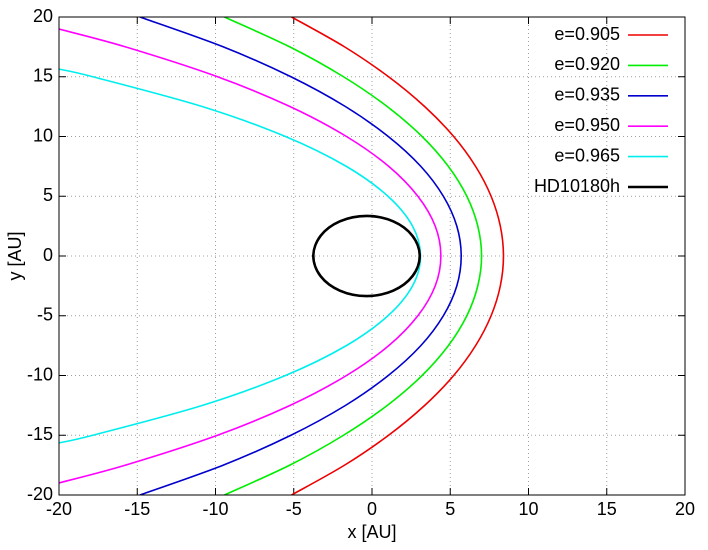  What do you see at coordinates (45, 315) in the screenshot?
I see `y-tick-label: -5` at bounding box center [45, 315].